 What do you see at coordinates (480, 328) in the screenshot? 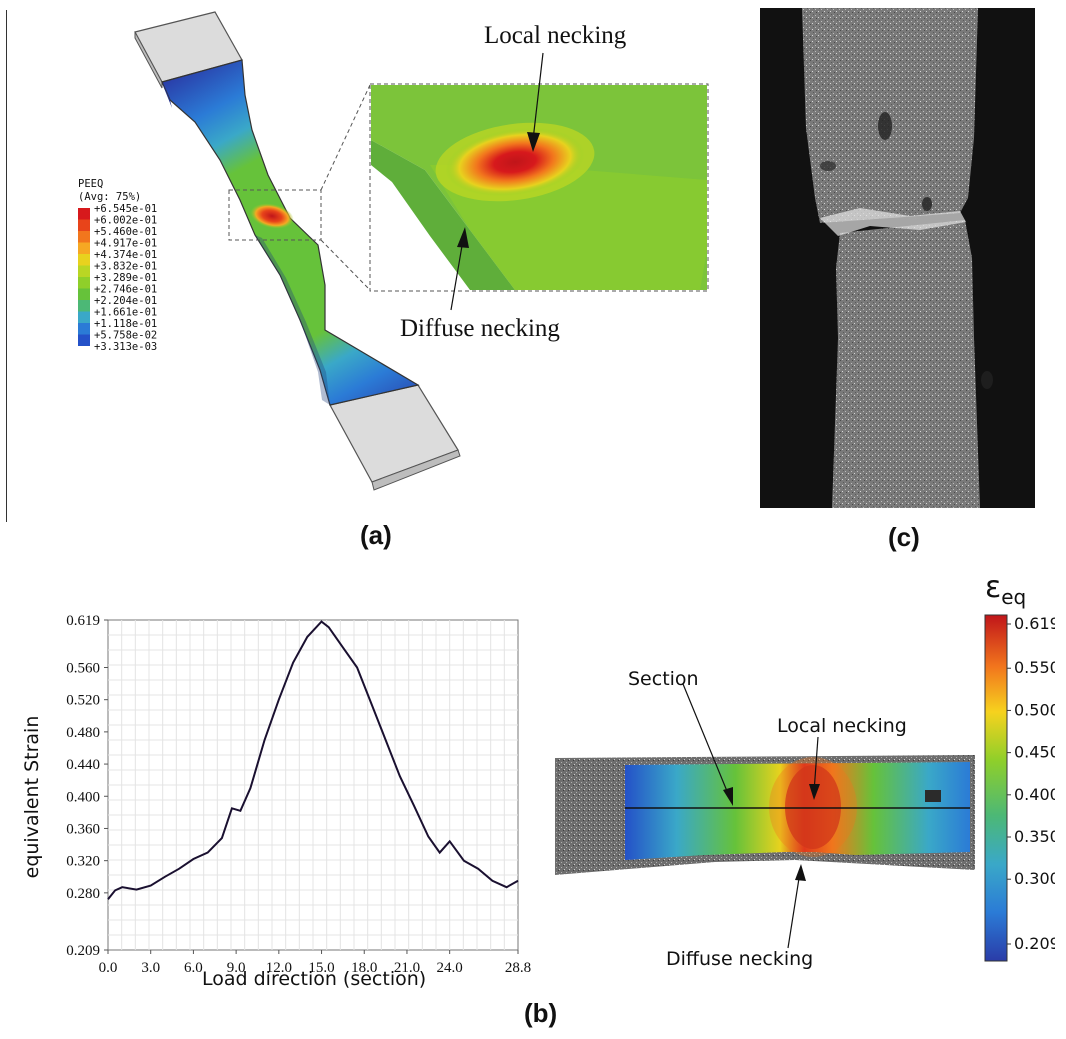
I see `callout-diffuse-necking: Diffuse necking` at bounding box center [480, 328].